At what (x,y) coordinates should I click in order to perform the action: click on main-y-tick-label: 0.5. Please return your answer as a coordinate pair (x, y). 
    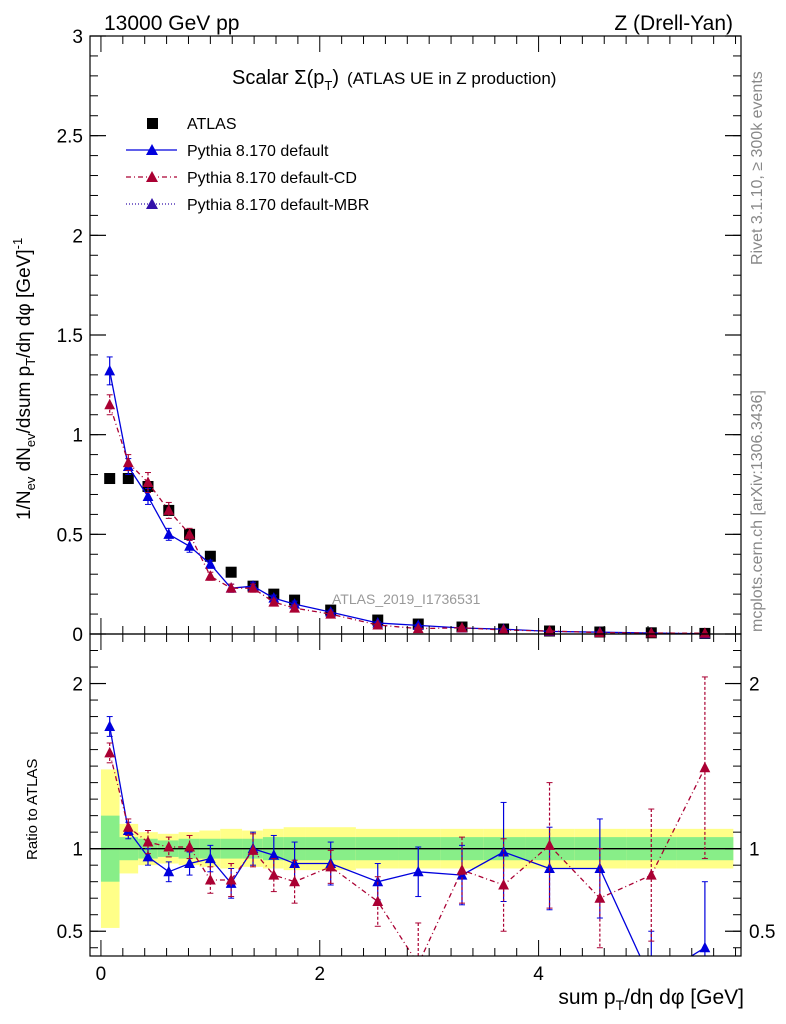
    Looking at the image, I should click on (70, 535).